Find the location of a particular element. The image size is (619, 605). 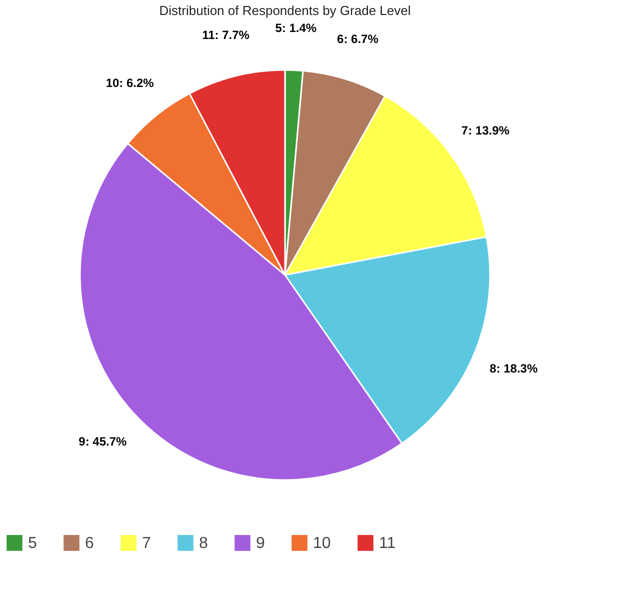

legend-label: 7 is located at coordinates (146, 543).